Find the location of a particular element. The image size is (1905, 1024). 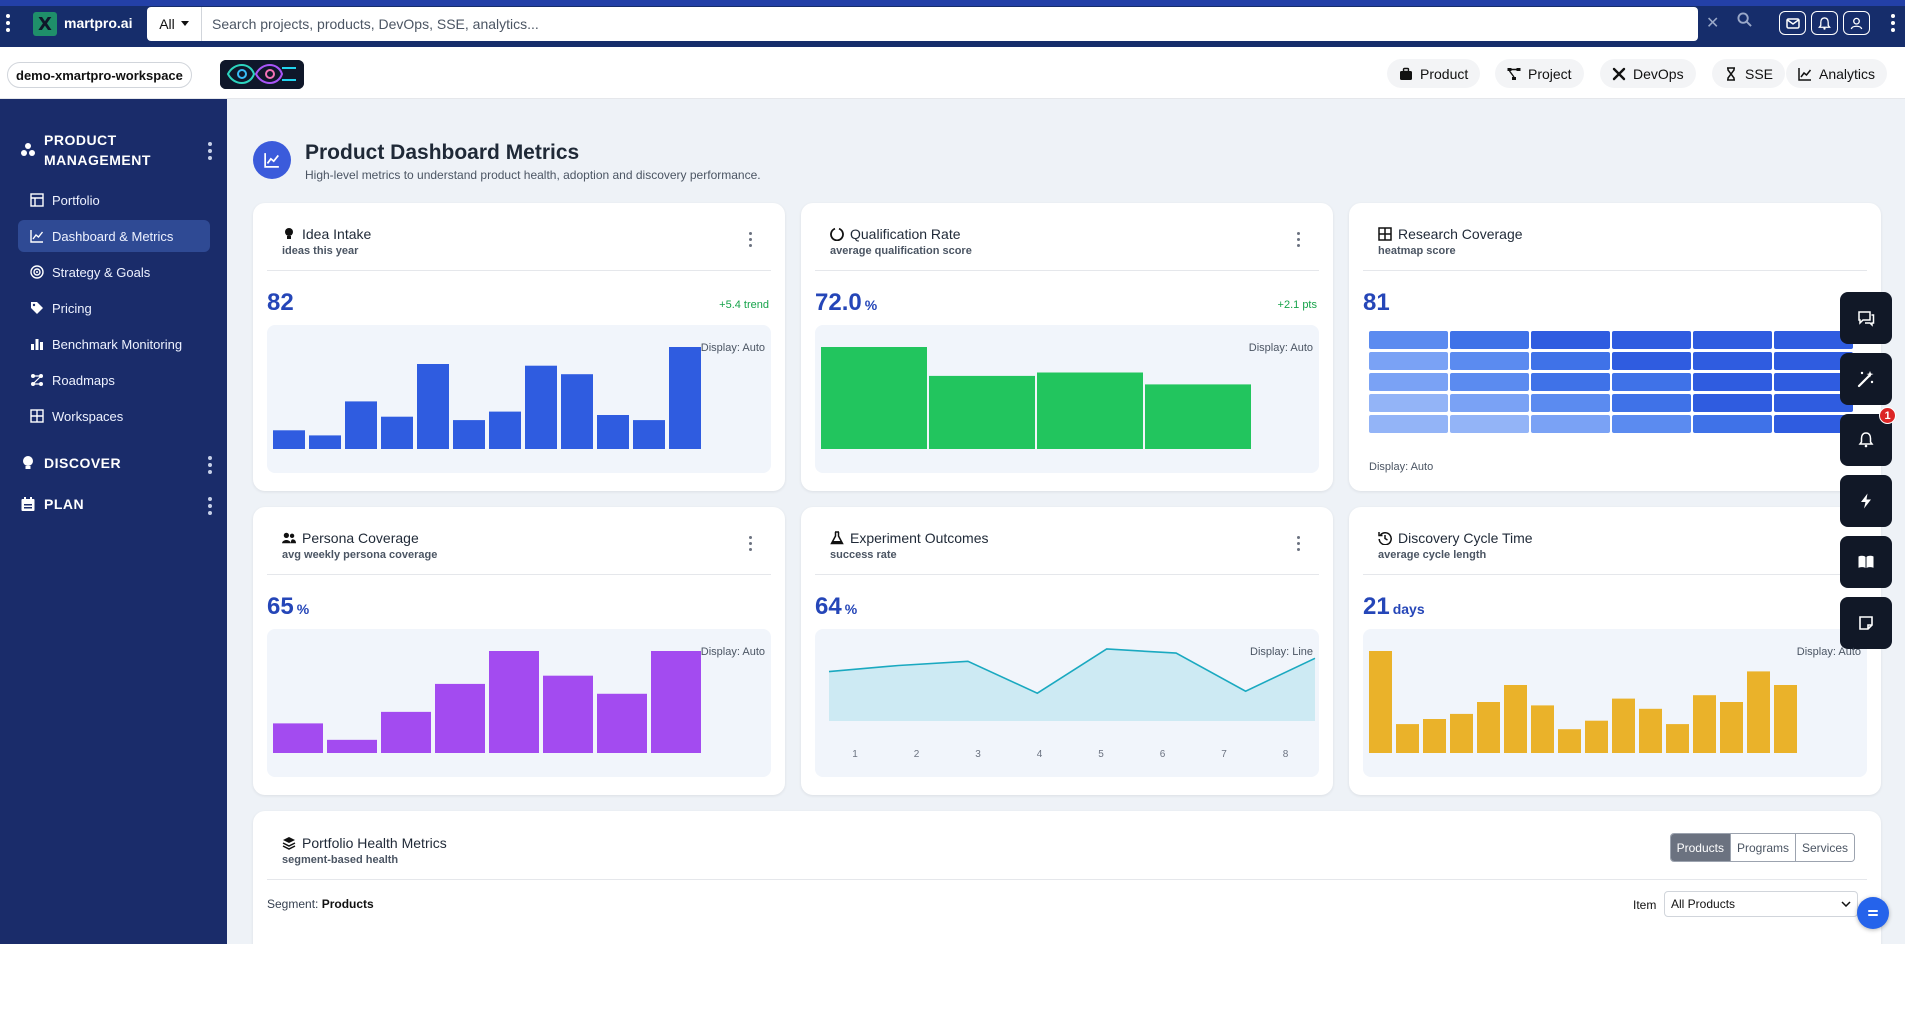

metric-value: 81 is located at coordinates (1376, 303).